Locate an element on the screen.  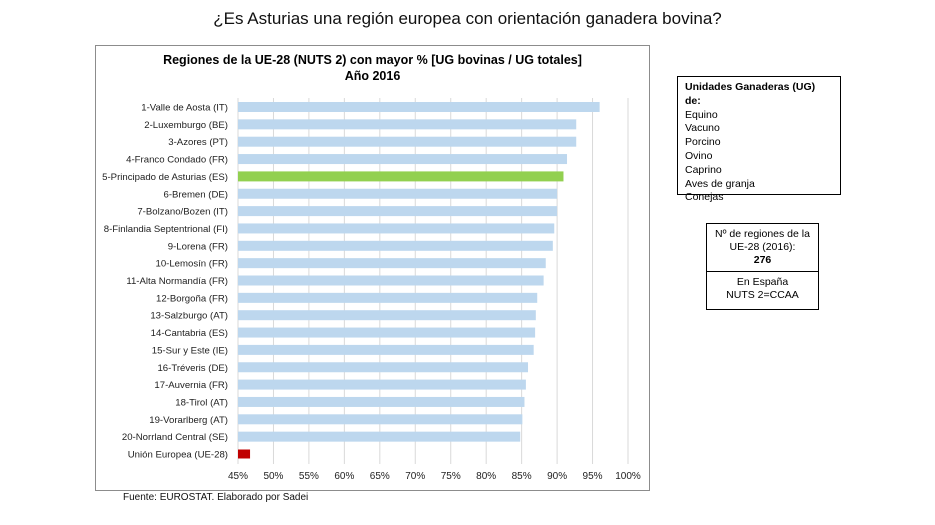
chart-title-line2: Año 2016 is located at coordinates (372, 76).